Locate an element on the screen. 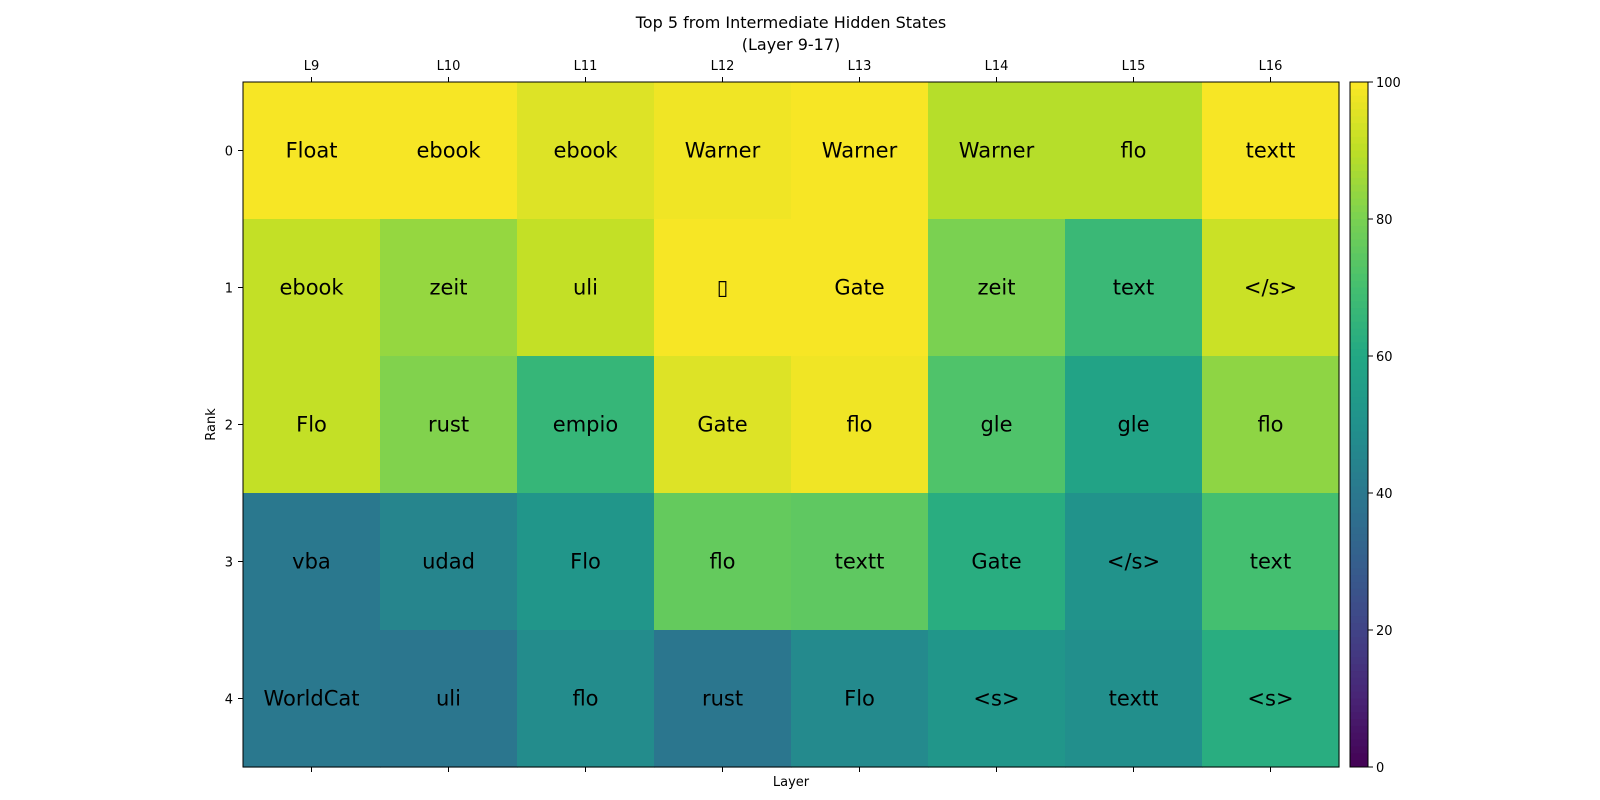 This screenshot has width=1600, height=800. cell-token-label: uli is located at coordinates (585, 288).